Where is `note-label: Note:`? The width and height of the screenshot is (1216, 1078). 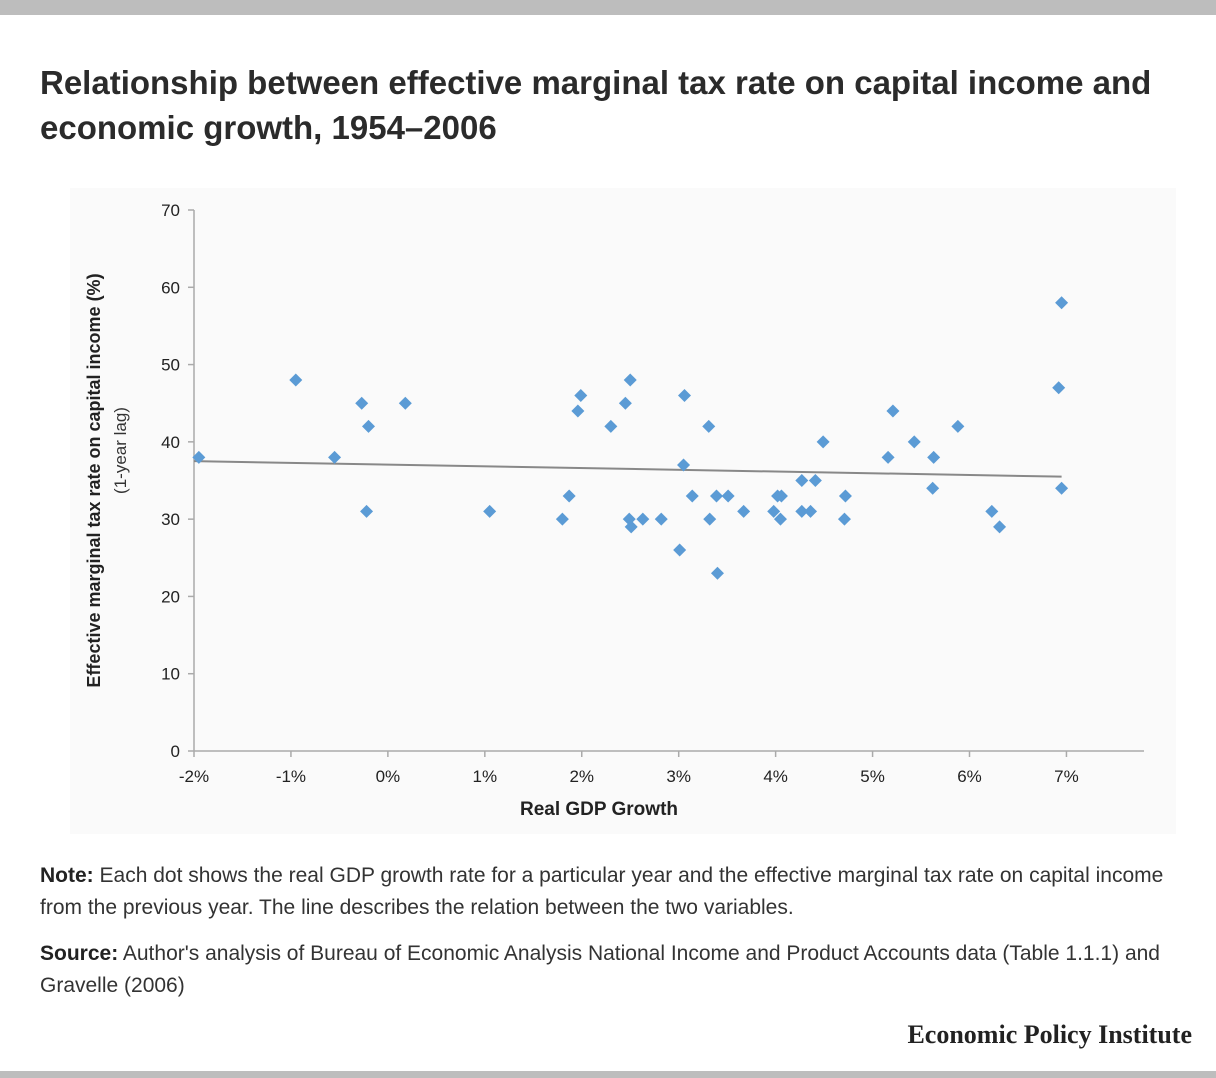
note-label: Note: is located at coordinates (67, 875).